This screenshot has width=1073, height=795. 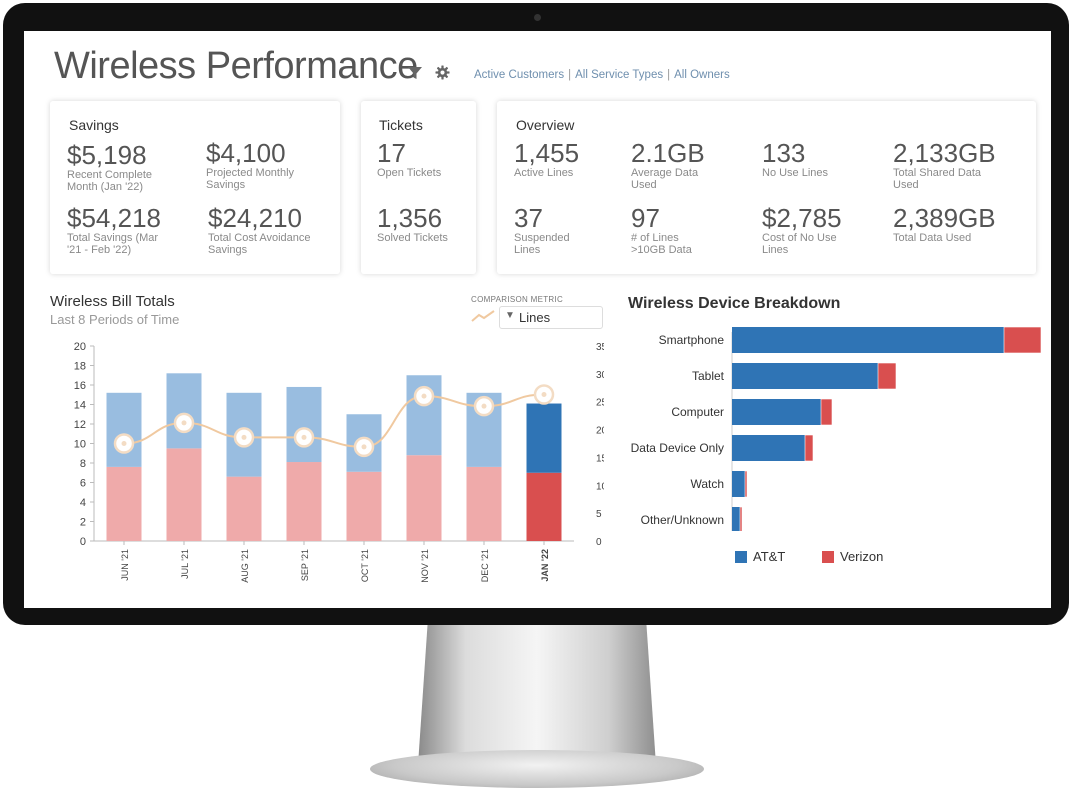 What do you see at coordinates (537, 17) in the screenshot?
I see `camera-dot` at bounding box center [537, 17].